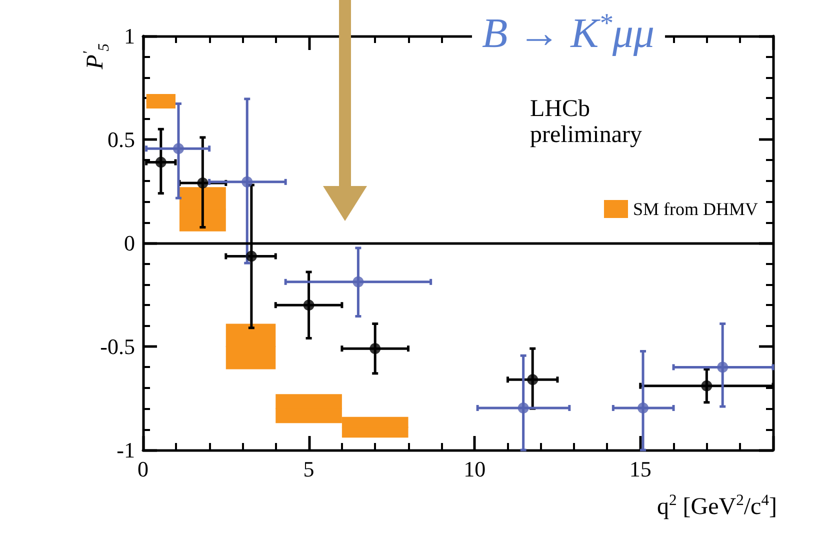  I want to click on y-tick-label: -1, so click(125, 450).